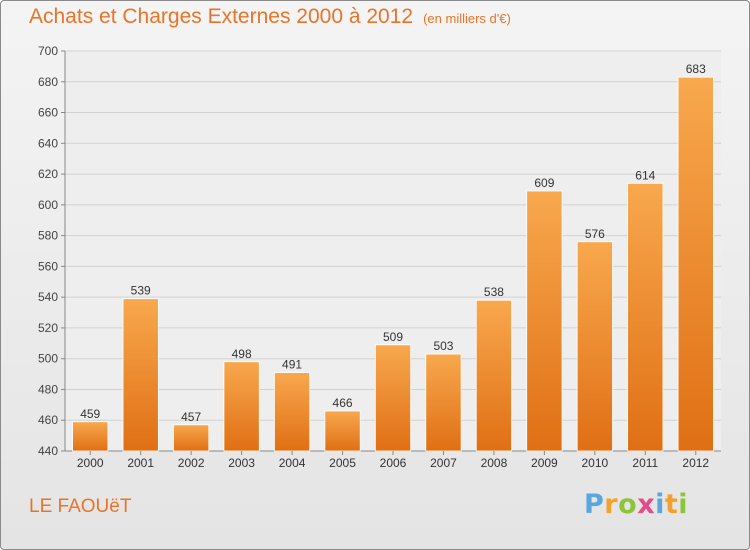 This screenshot has height=550, width=750. Describe the element at coordinates (191, 463) in the screenshot. I see `x-tick-label: 2002` at that location.